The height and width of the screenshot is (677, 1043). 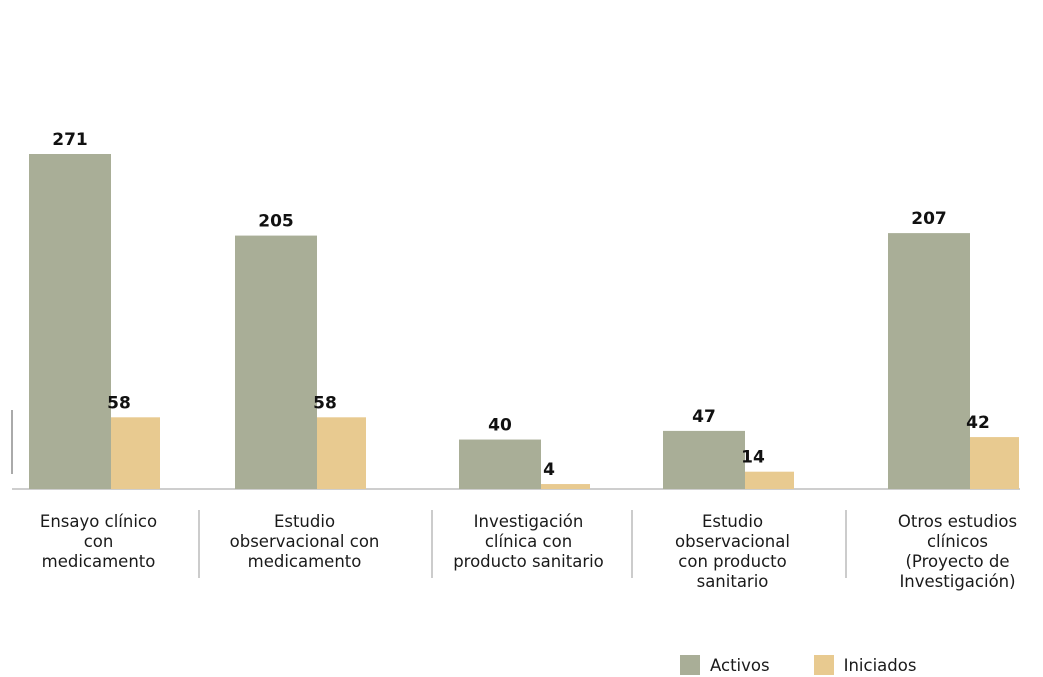 I want to click on legend-label-iniciados: Iniciados, so click(x=880, y=665).